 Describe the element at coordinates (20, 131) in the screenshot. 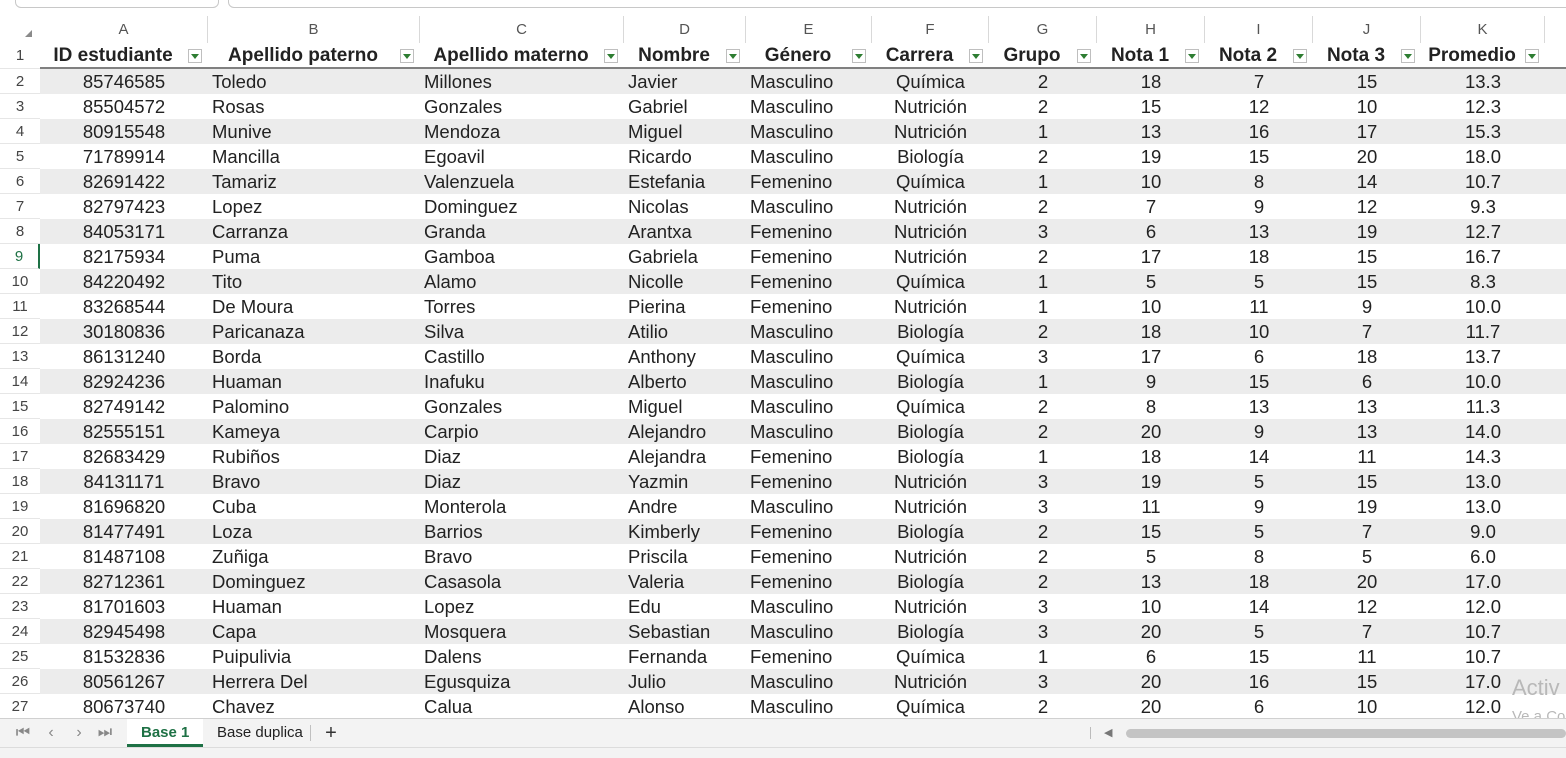

I see `row-header-4: 4` at that location.